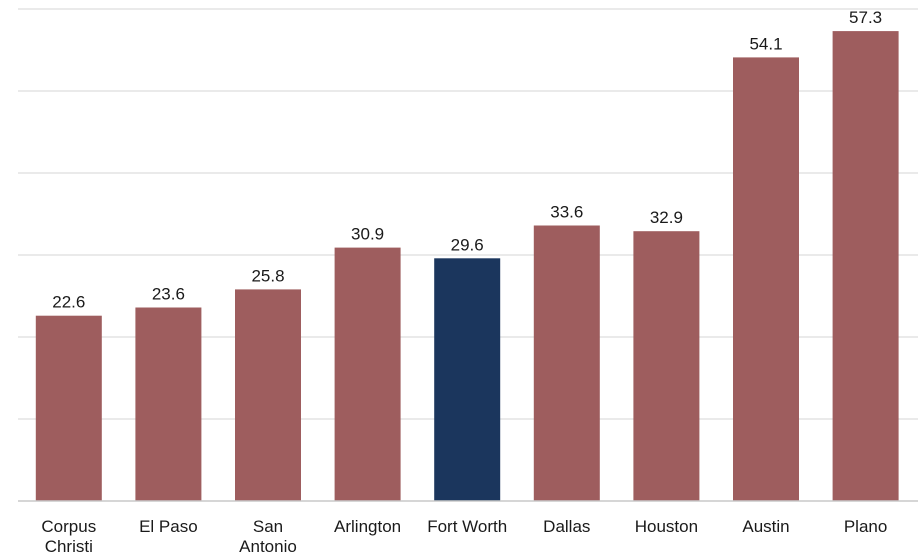 Image resolution: width=920 pixels, height=559 pixels. I want to click on category-label: Austin, so click(765, 526).